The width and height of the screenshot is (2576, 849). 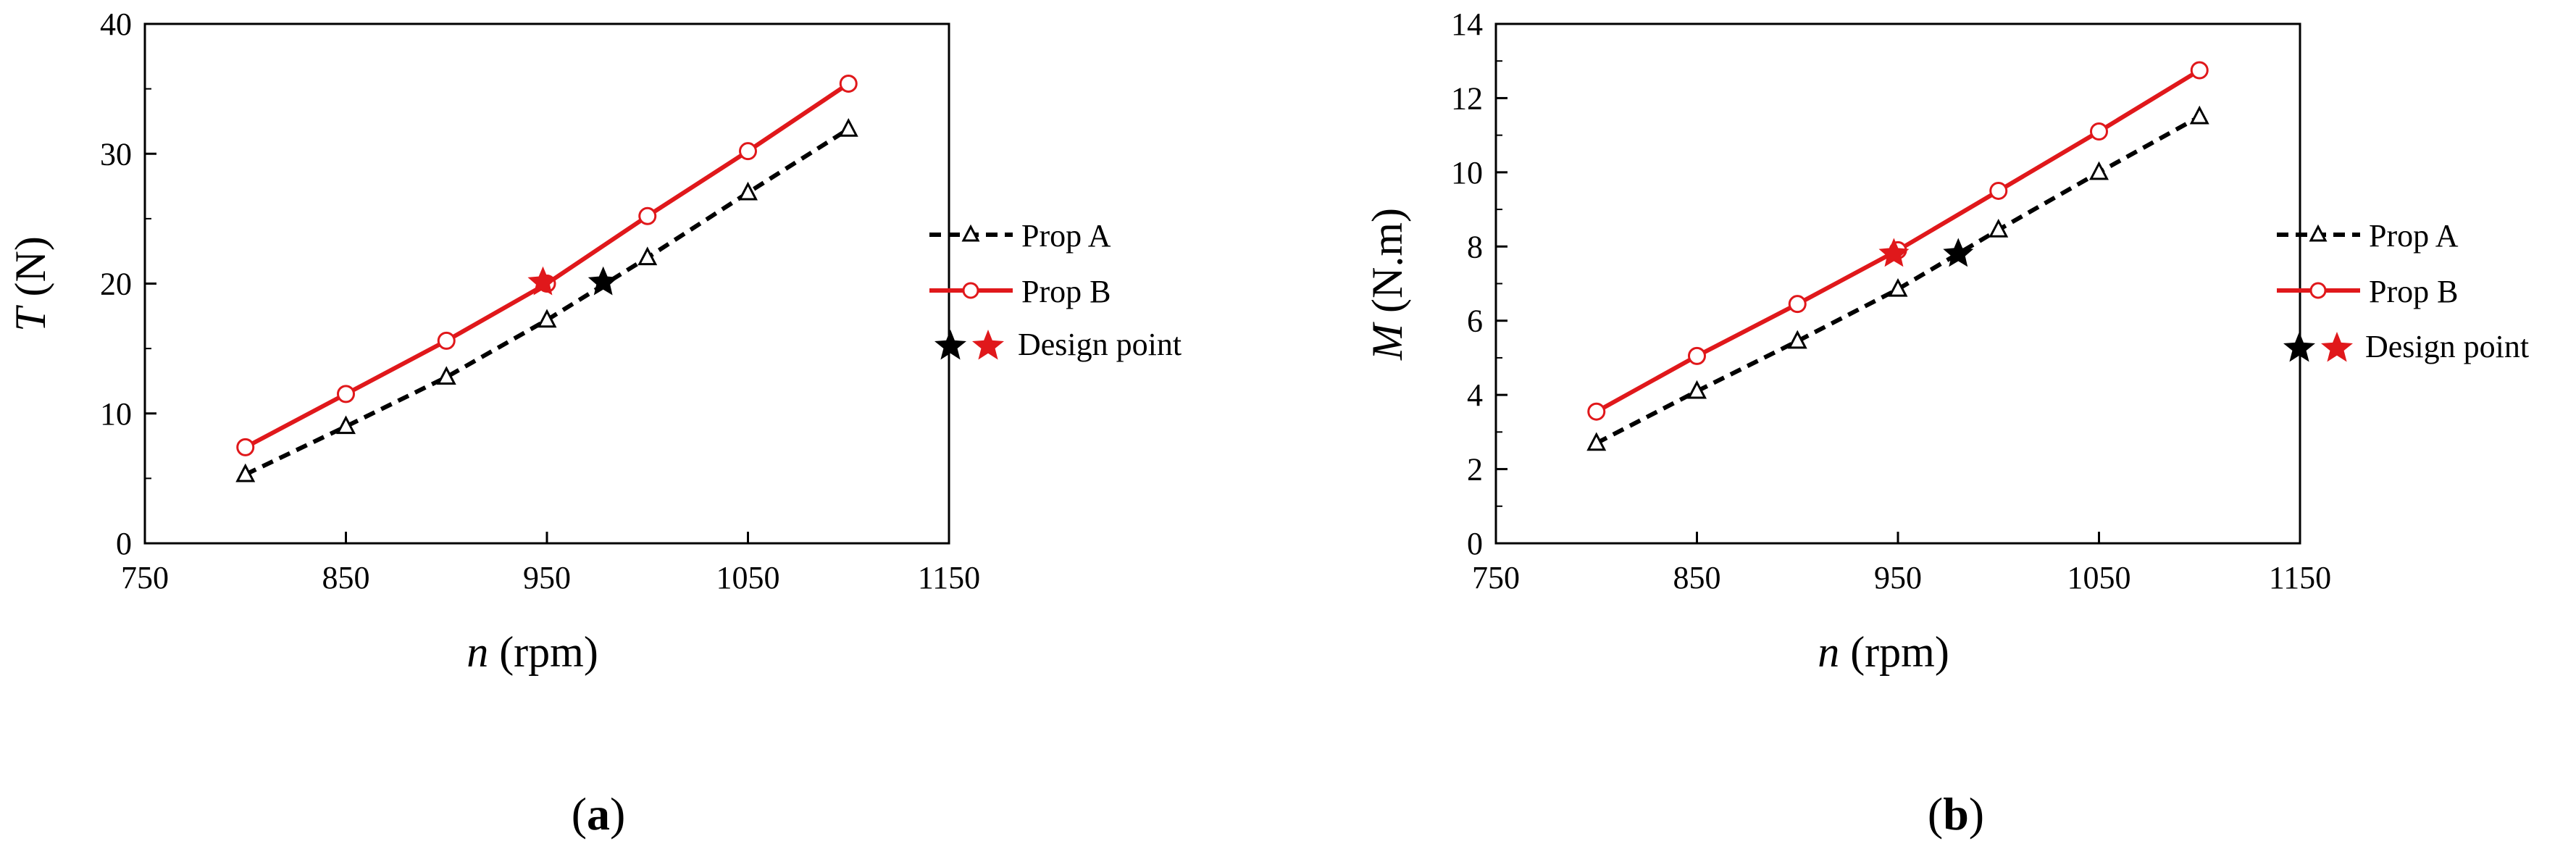 I want to click on y-tick-label: 4, so click(x=1475, y=395).